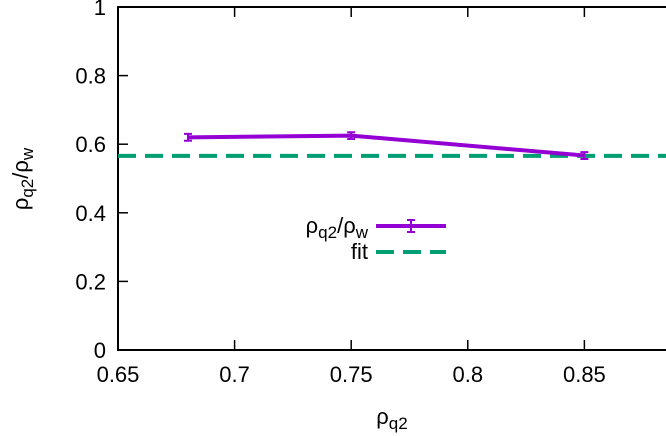 The width and height of the screenshot is (666, 436). What do you see at coordinates (90, 144) in the screenshot?
I see `y-tick-label: 0.6` at bounding box center [90, 144].